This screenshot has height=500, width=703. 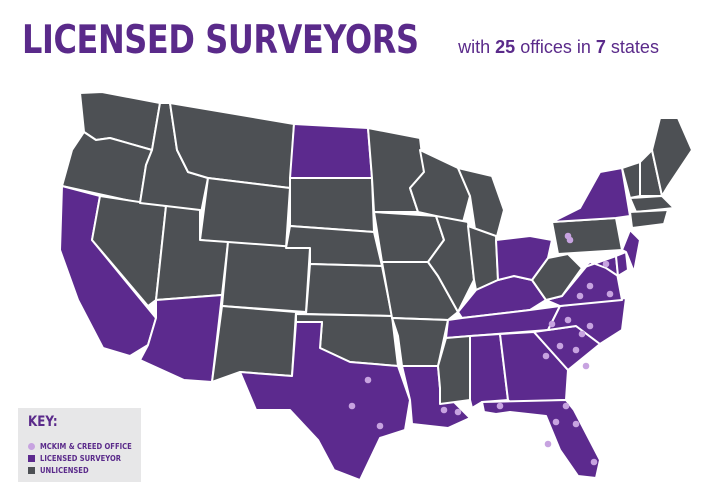 What do you see at coordinates (43, 422) in the screenshot?
I see `key-title: KEY:` at bounding box center [43, 422].